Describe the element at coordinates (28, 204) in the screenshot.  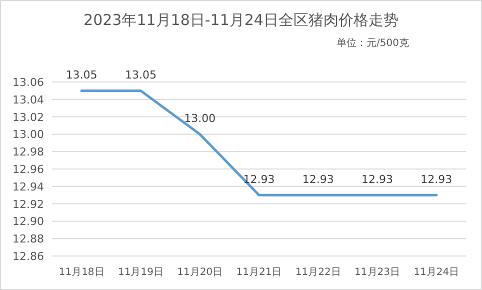
I see `y-tick-label: 12.92` at that location.